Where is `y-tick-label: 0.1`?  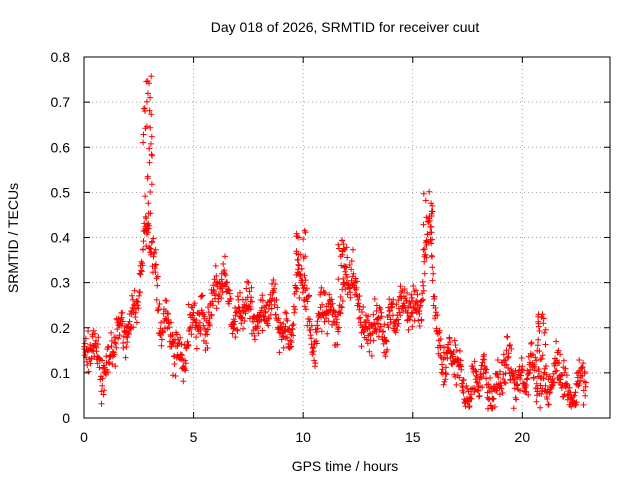
y-tick-label: 0.1 is located at coordinates (61, 373).